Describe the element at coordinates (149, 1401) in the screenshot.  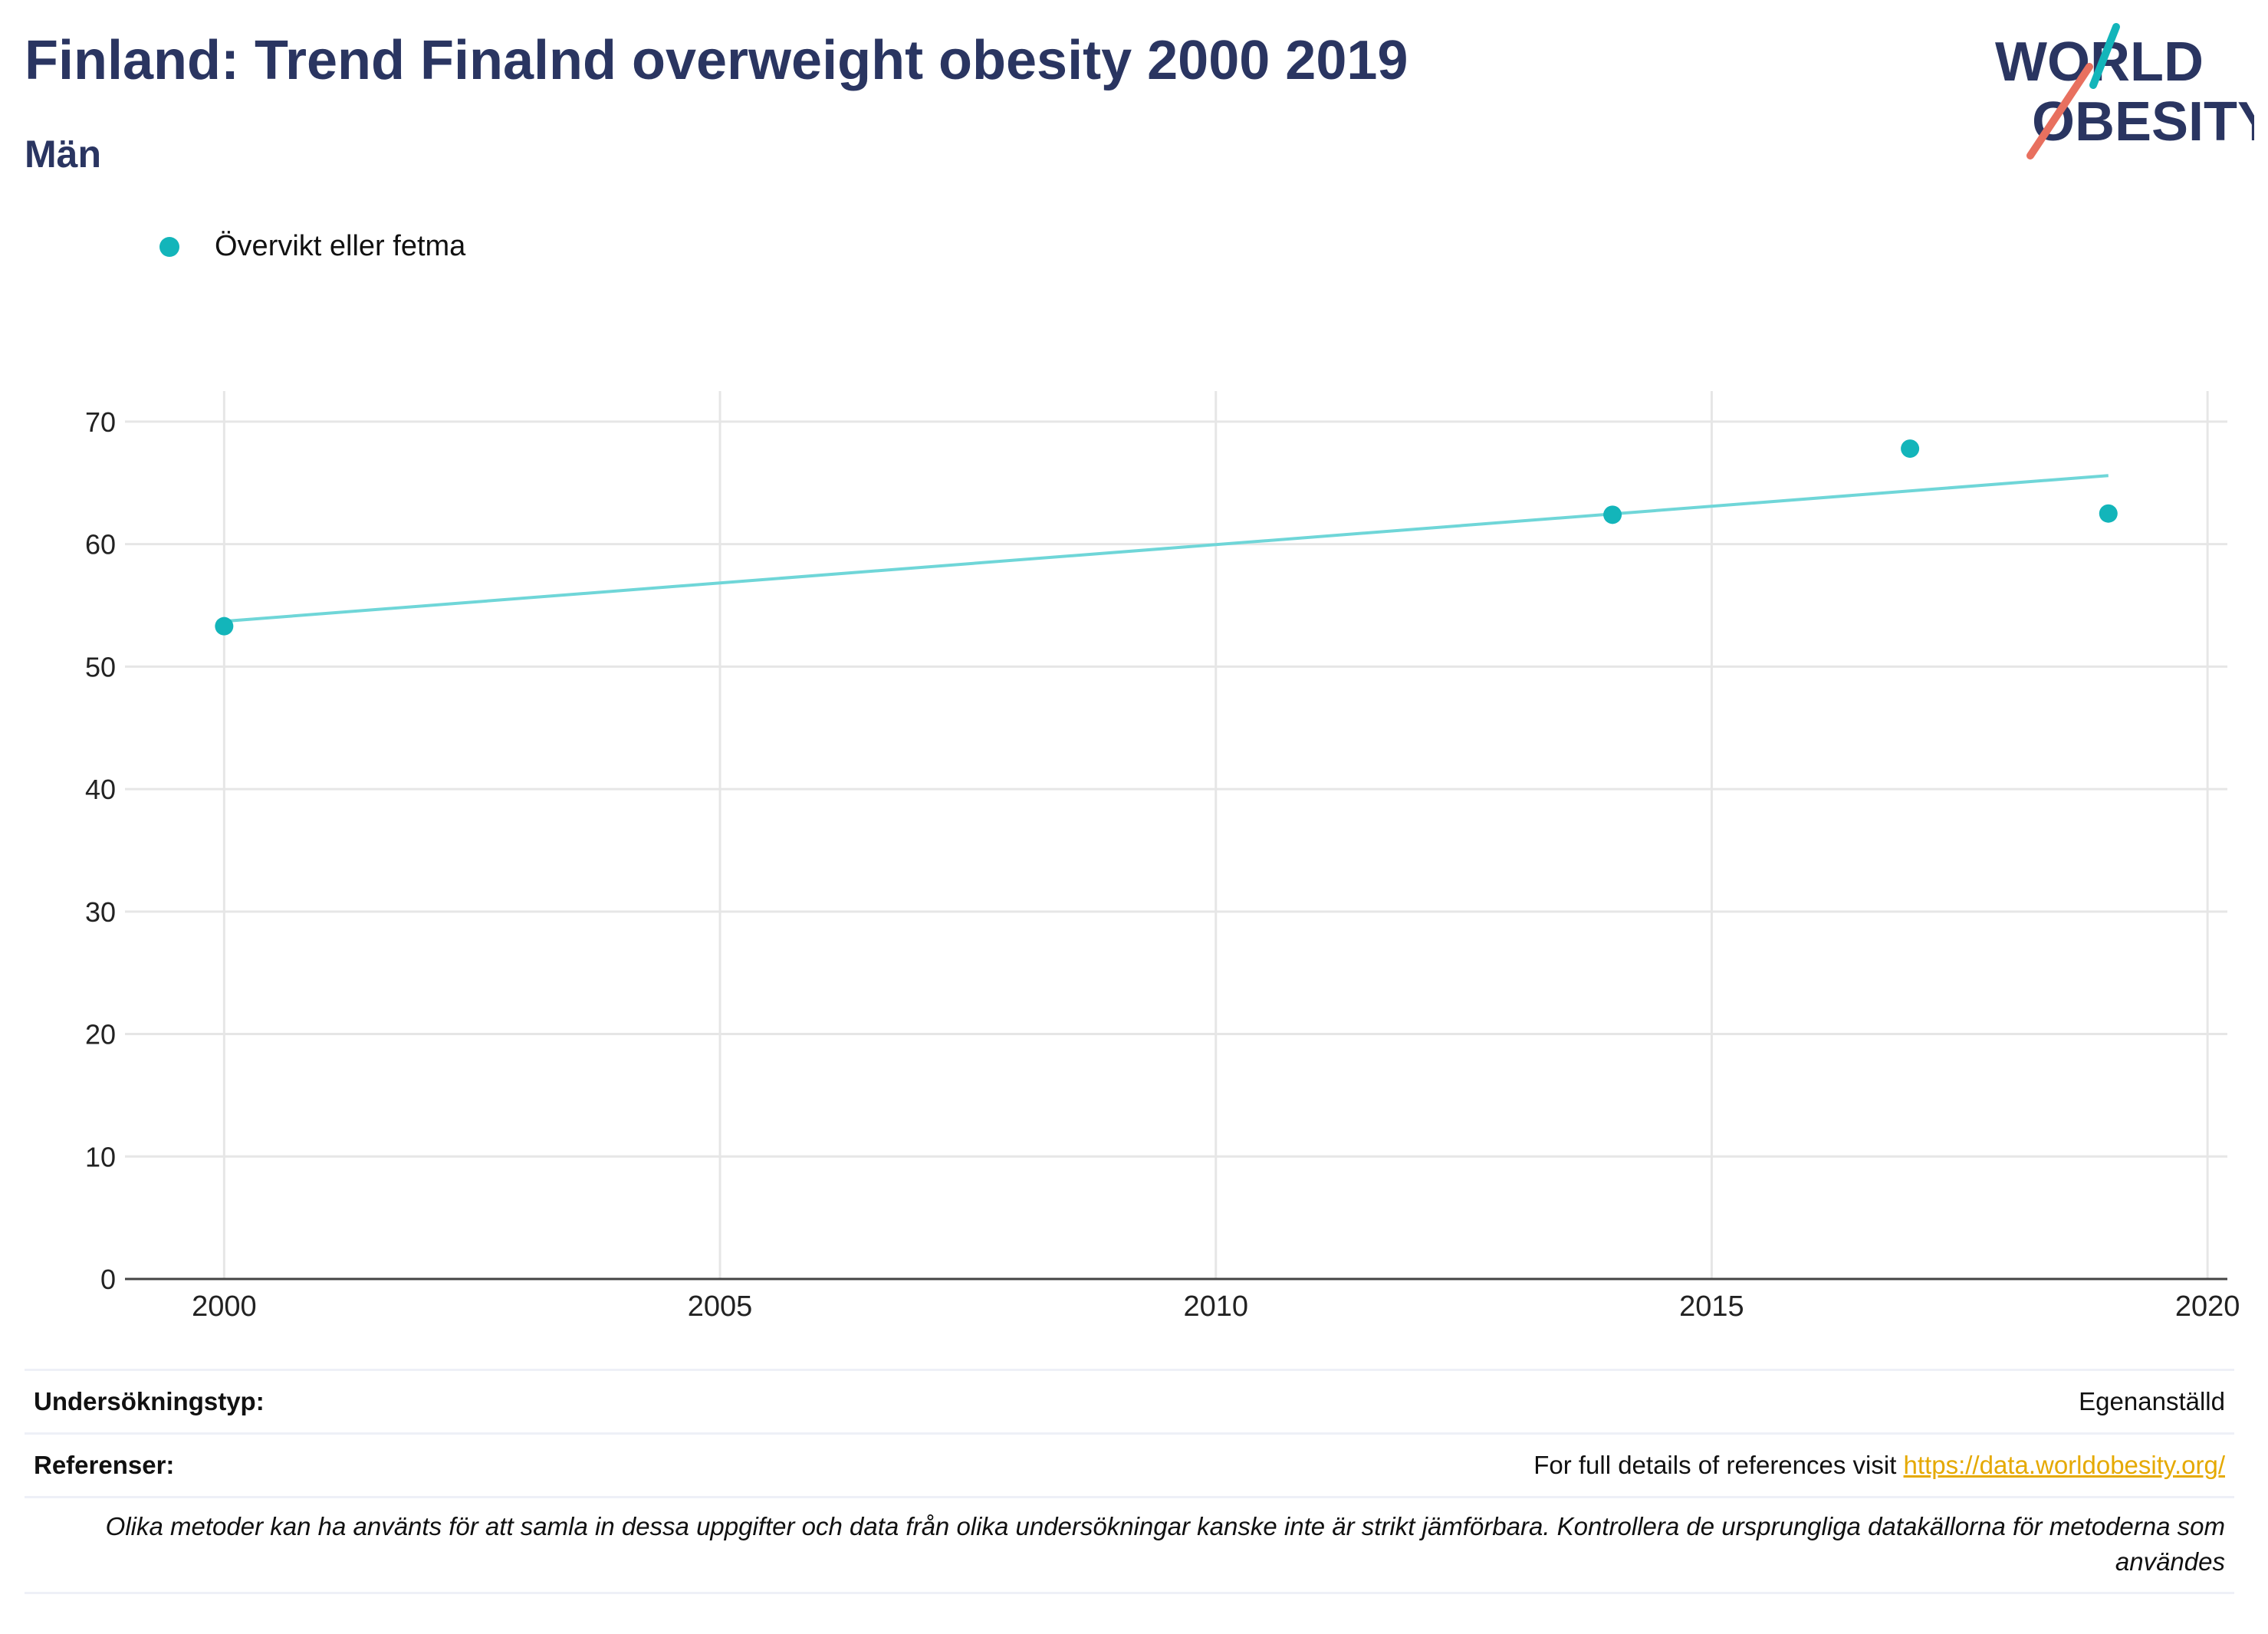
I see `survey-type-label: Undersökningstyp:` at that location.